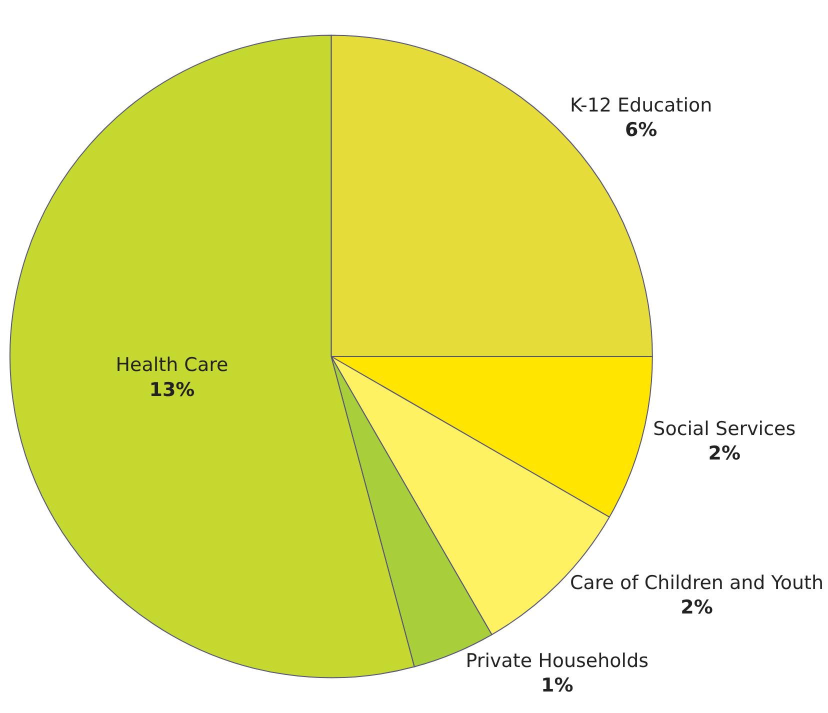 The height and width of the screenshot is (713, 828). Describe the element at coordinates (641, 105) in the screenshot. I see `slice-label: K-12 Education` at that location.